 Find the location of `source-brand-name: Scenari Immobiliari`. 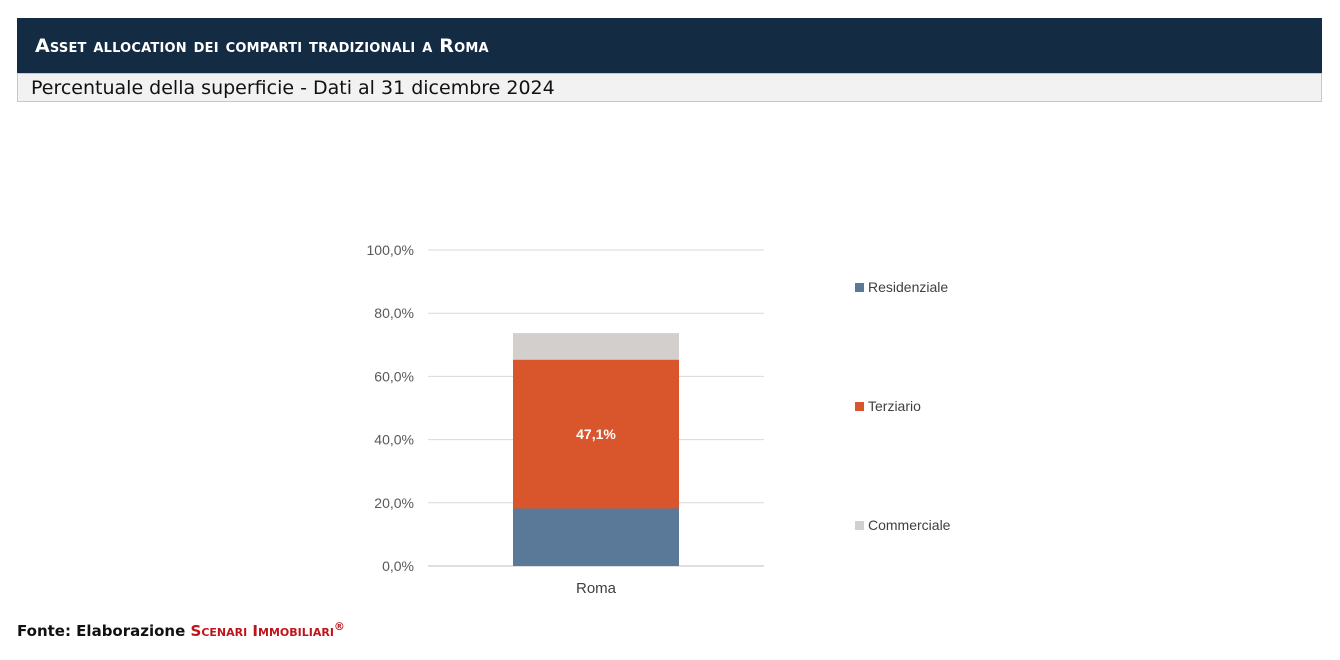

source-brand-name: Scenari Immobiliari is located at coordinates (262, 631).